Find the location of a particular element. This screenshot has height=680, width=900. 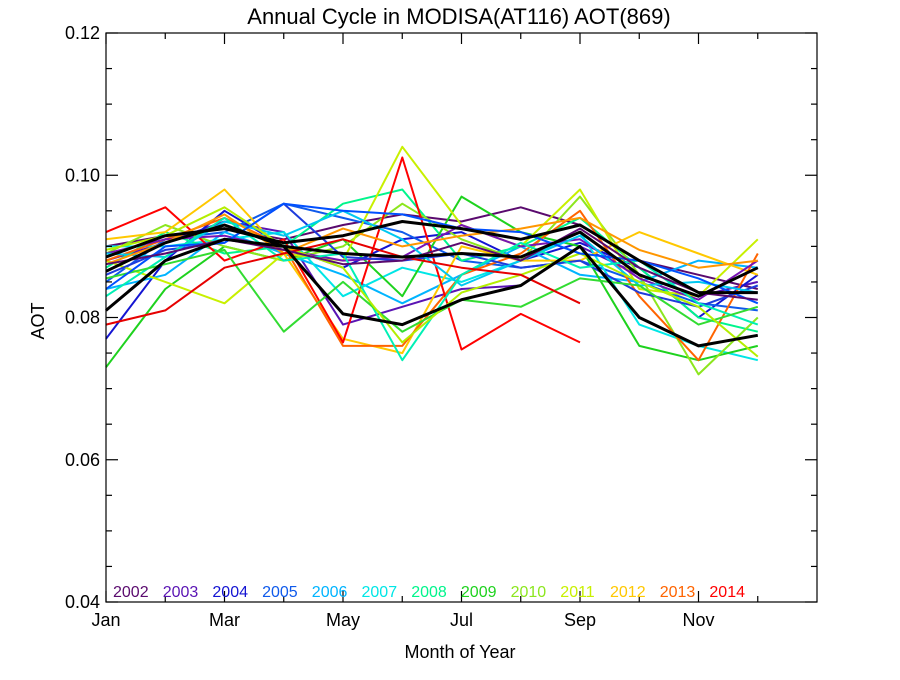

x-tick-label: May is located at coordinates (343, 620).